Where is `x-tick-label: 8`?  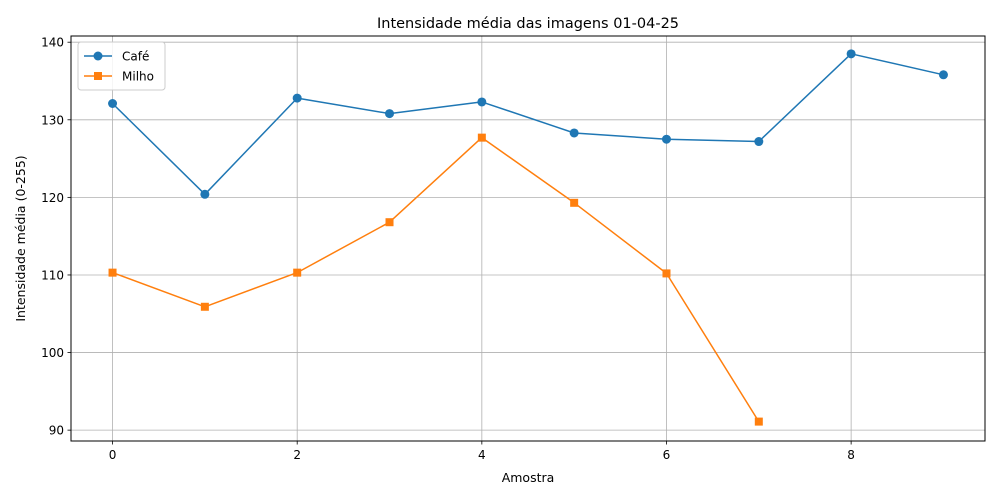 x-tick-label: 8 is located at coordinates (851, 455).